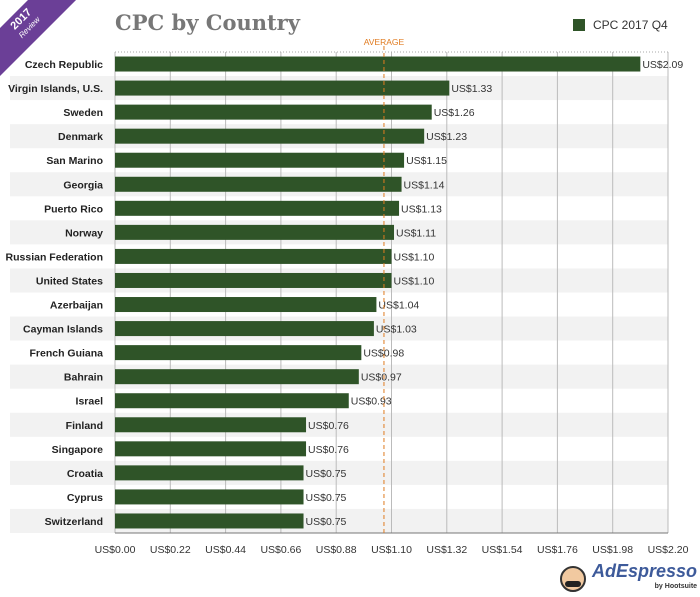 The image size is (700, 597). Describe the element at coordinates (55, 89) in the screenshot. I see `category-label: Virgin Islands, U.S.` at that location.